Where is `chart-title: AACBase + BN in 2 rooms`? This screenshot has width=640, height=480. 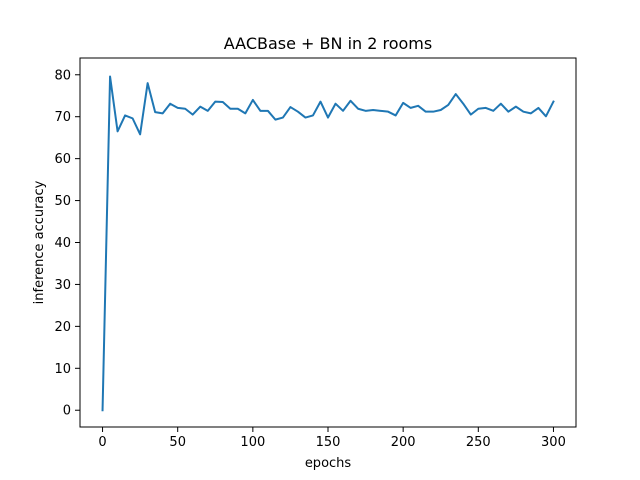 chart-title: AACBase + BN in 2 rooms is located at coordinates (328, 43).